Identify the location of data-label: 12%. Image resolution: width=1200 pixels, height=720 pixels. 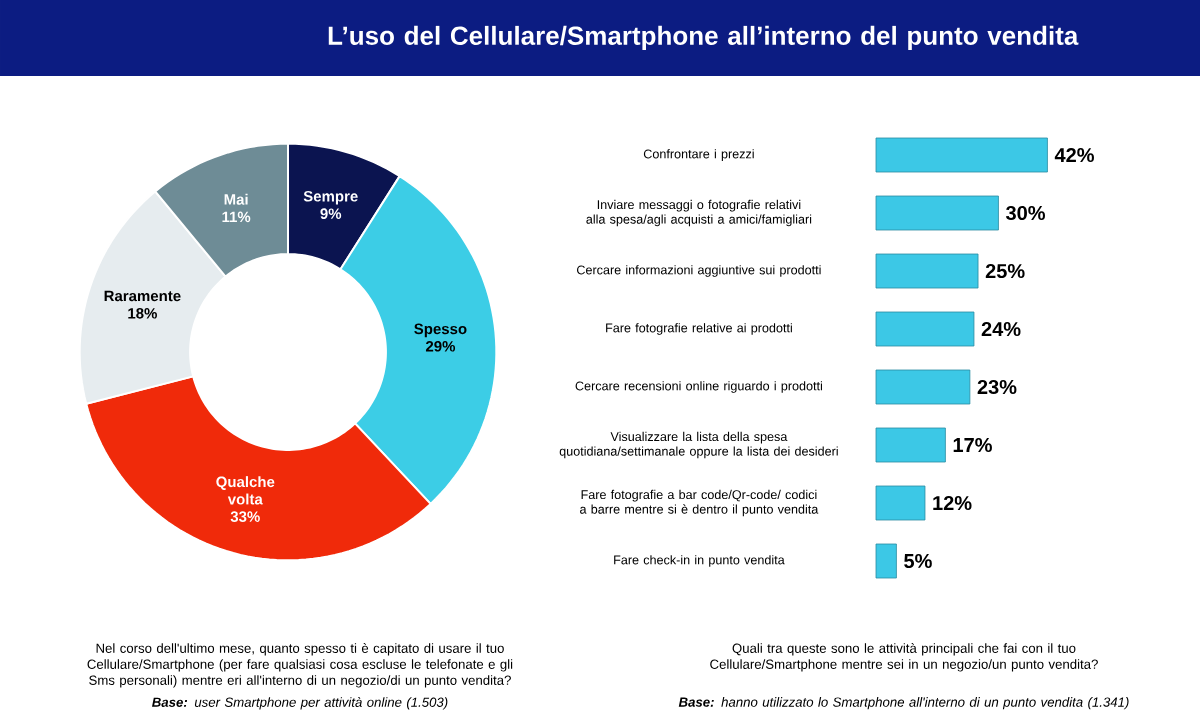
(952, 503).